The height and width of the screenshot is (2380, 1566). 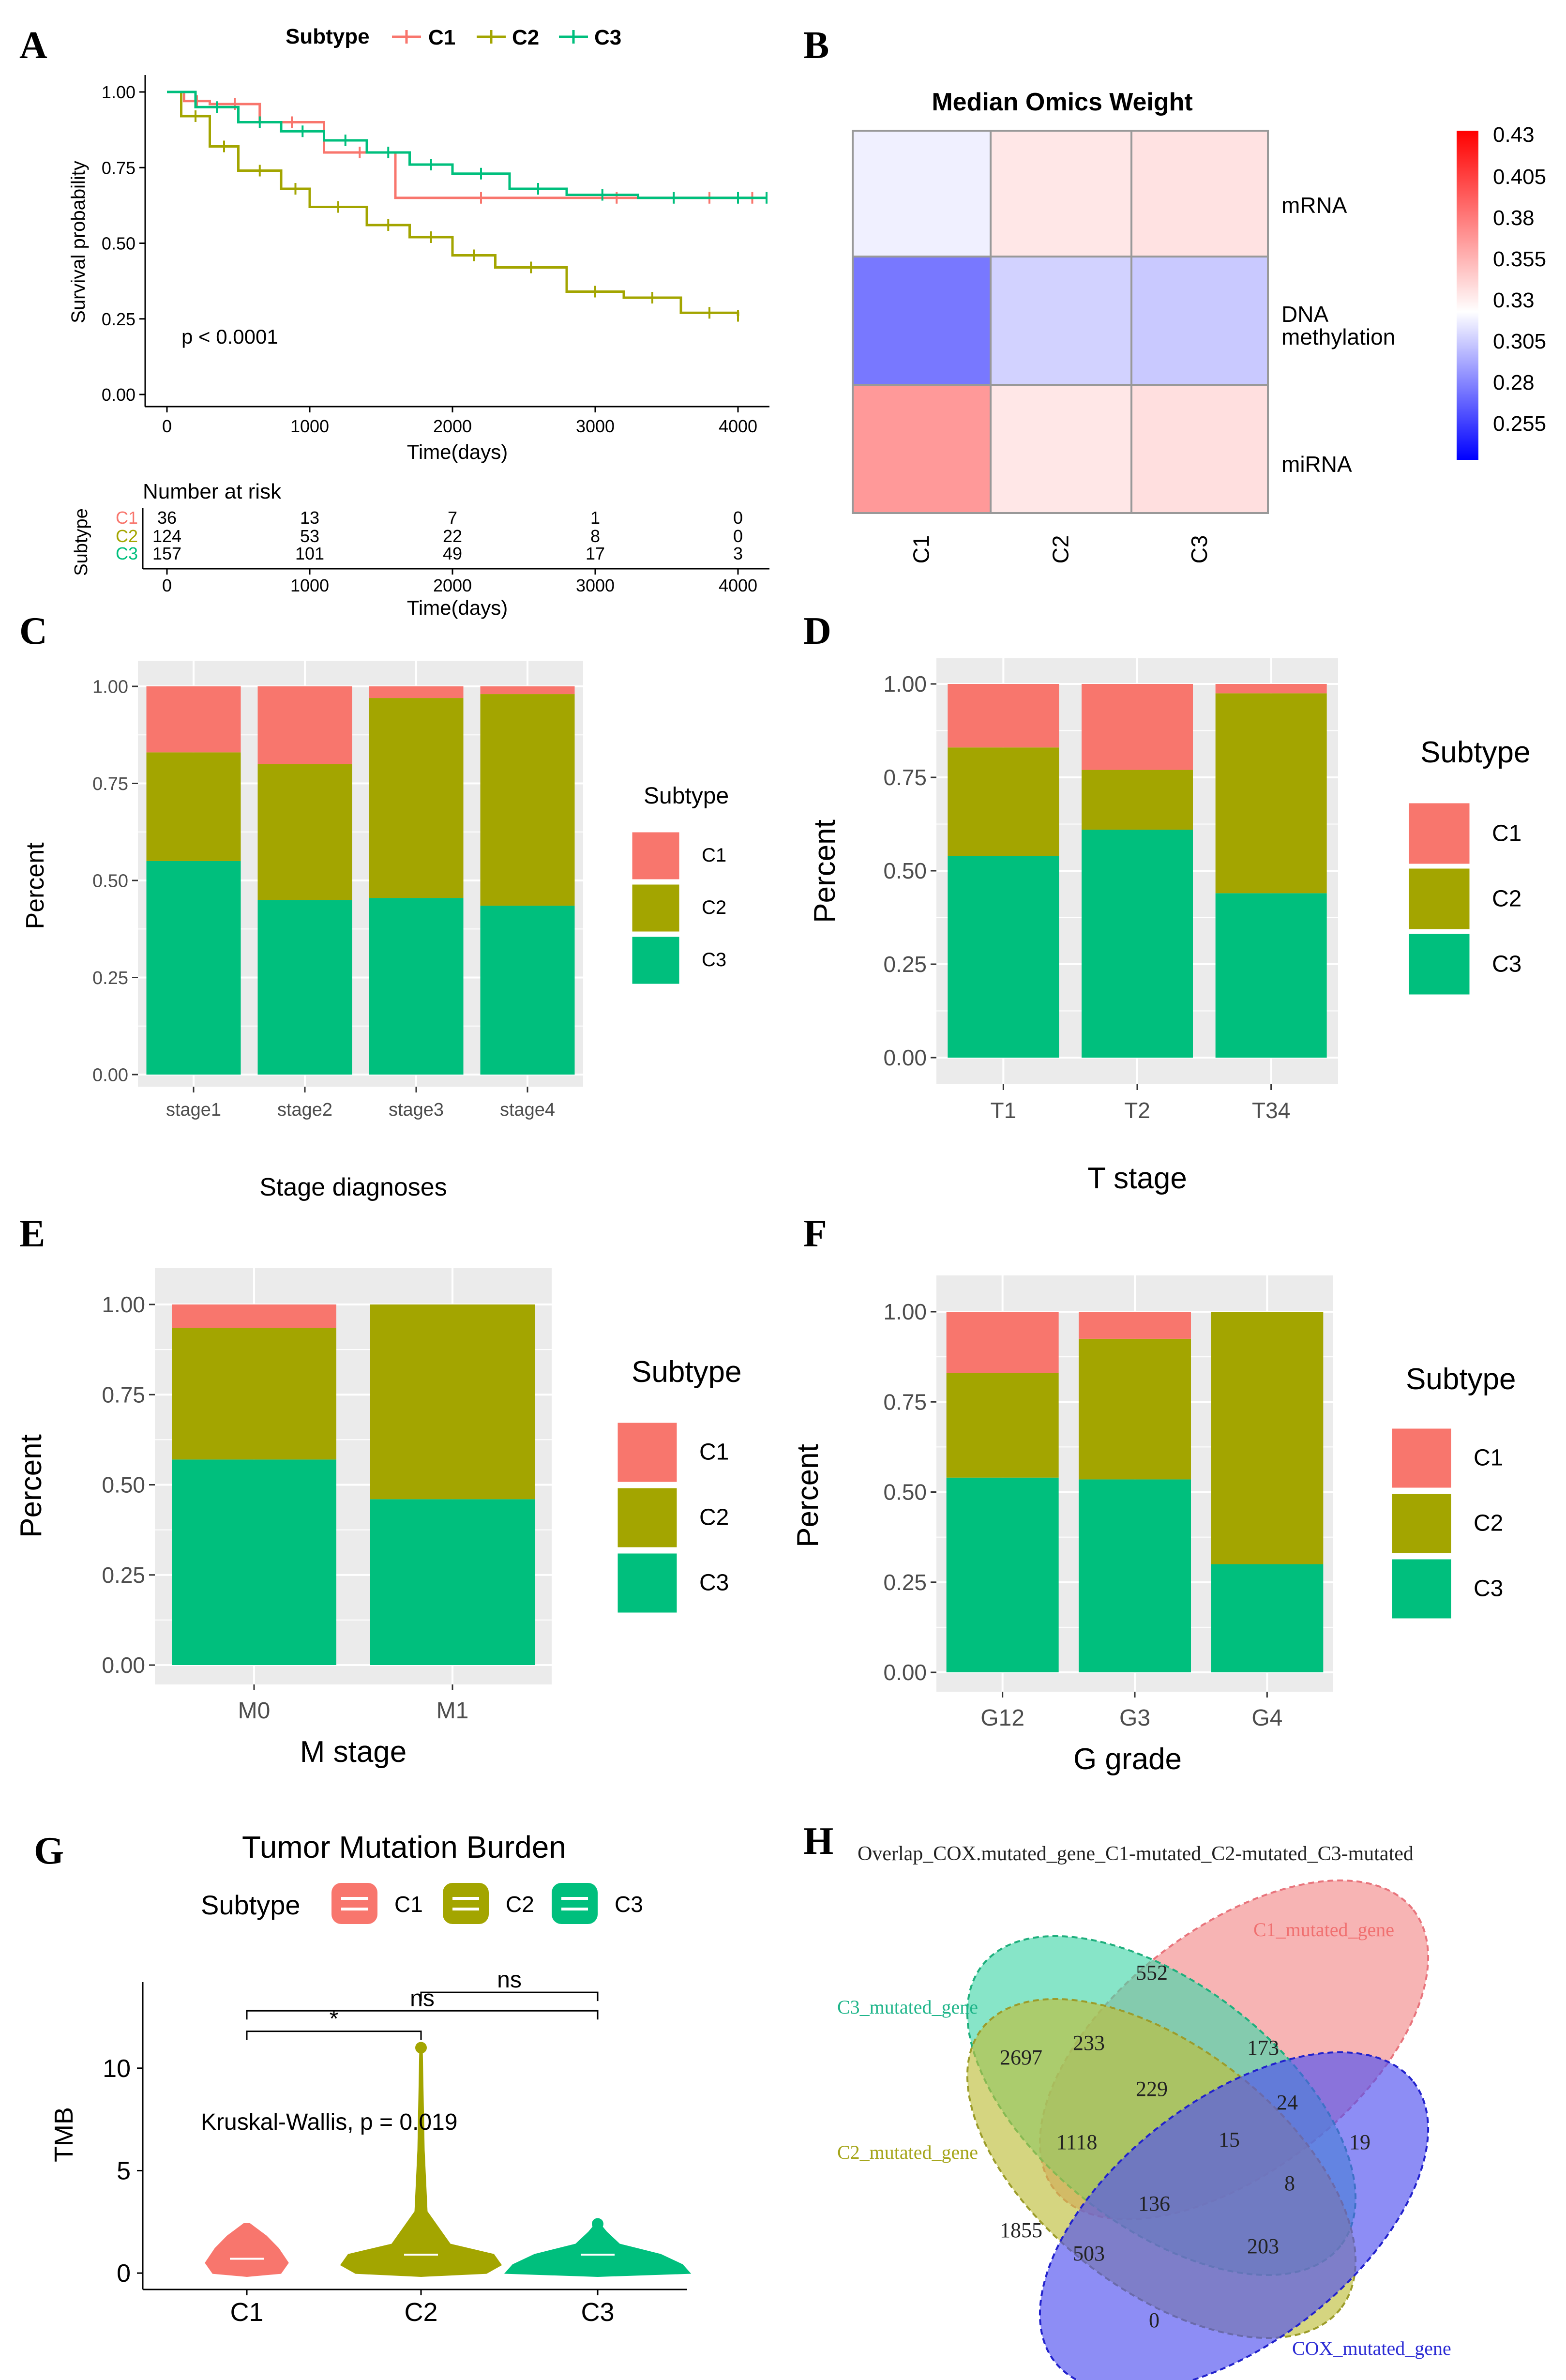 I want to click on colorbar-tick-label: 0.305, so click(x=1519, y=342).